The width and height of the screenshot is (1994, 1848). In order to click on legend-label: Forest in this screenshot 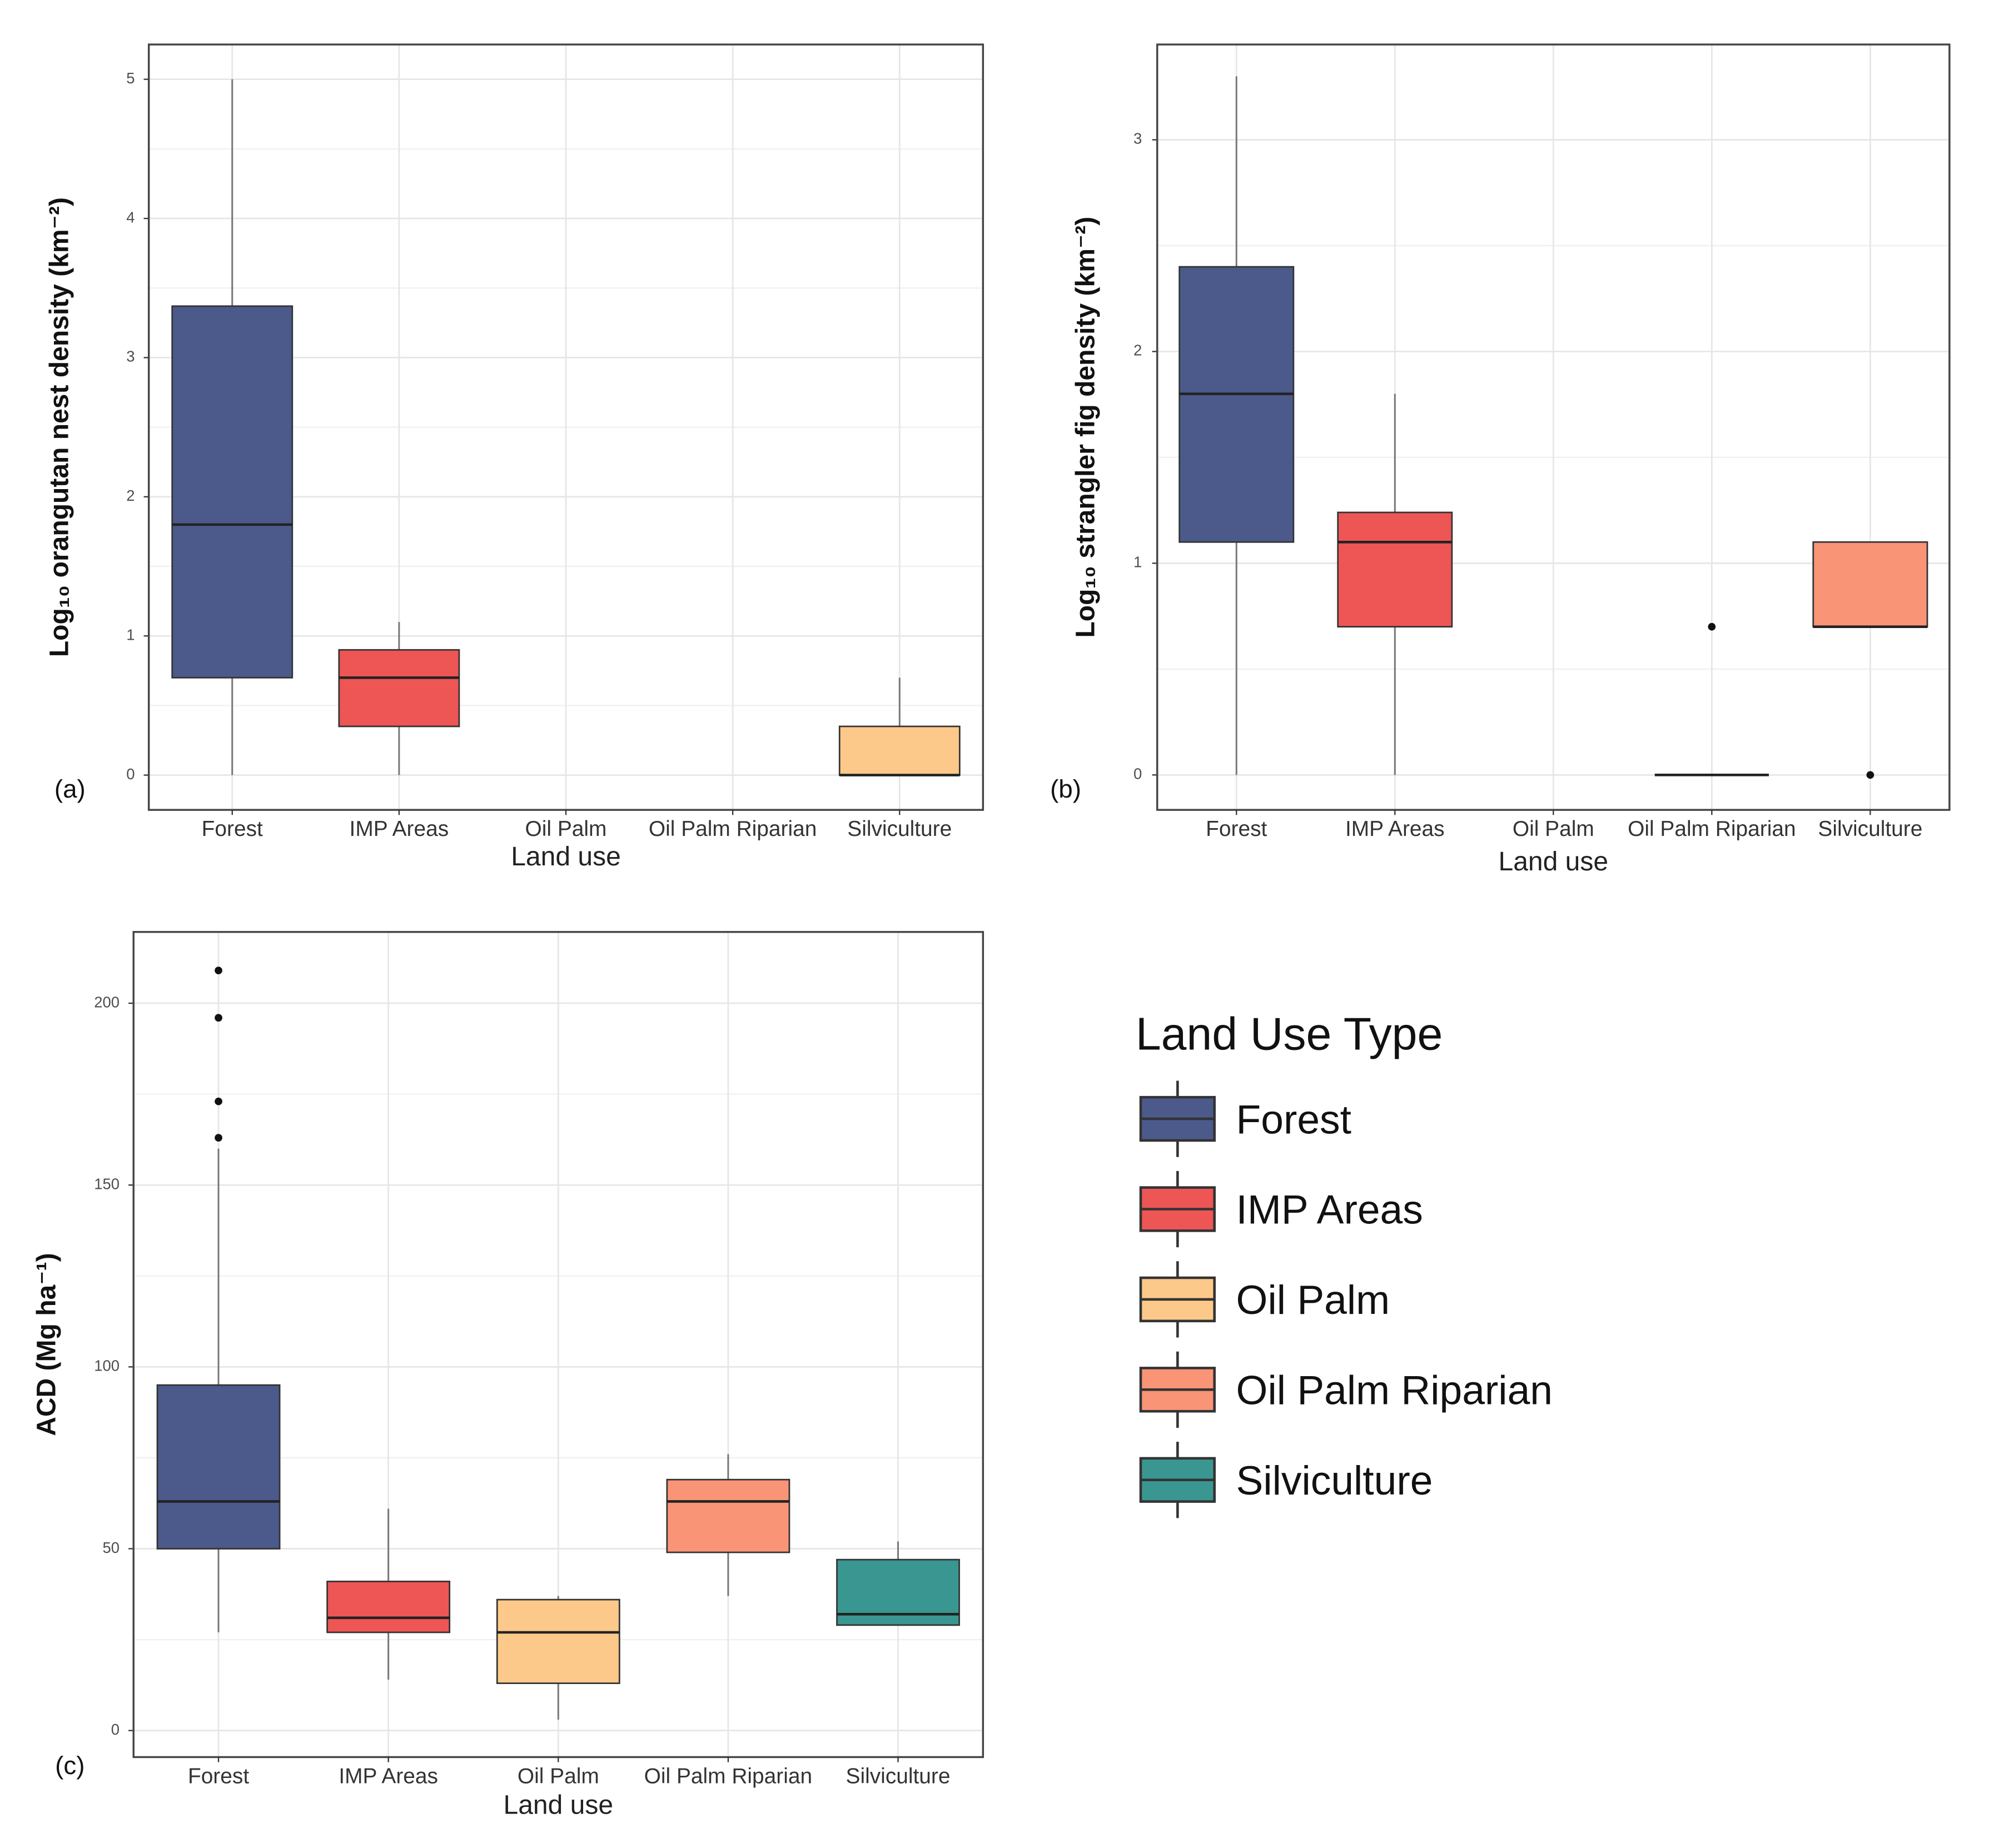, I will do `click(1293, 1119)`.